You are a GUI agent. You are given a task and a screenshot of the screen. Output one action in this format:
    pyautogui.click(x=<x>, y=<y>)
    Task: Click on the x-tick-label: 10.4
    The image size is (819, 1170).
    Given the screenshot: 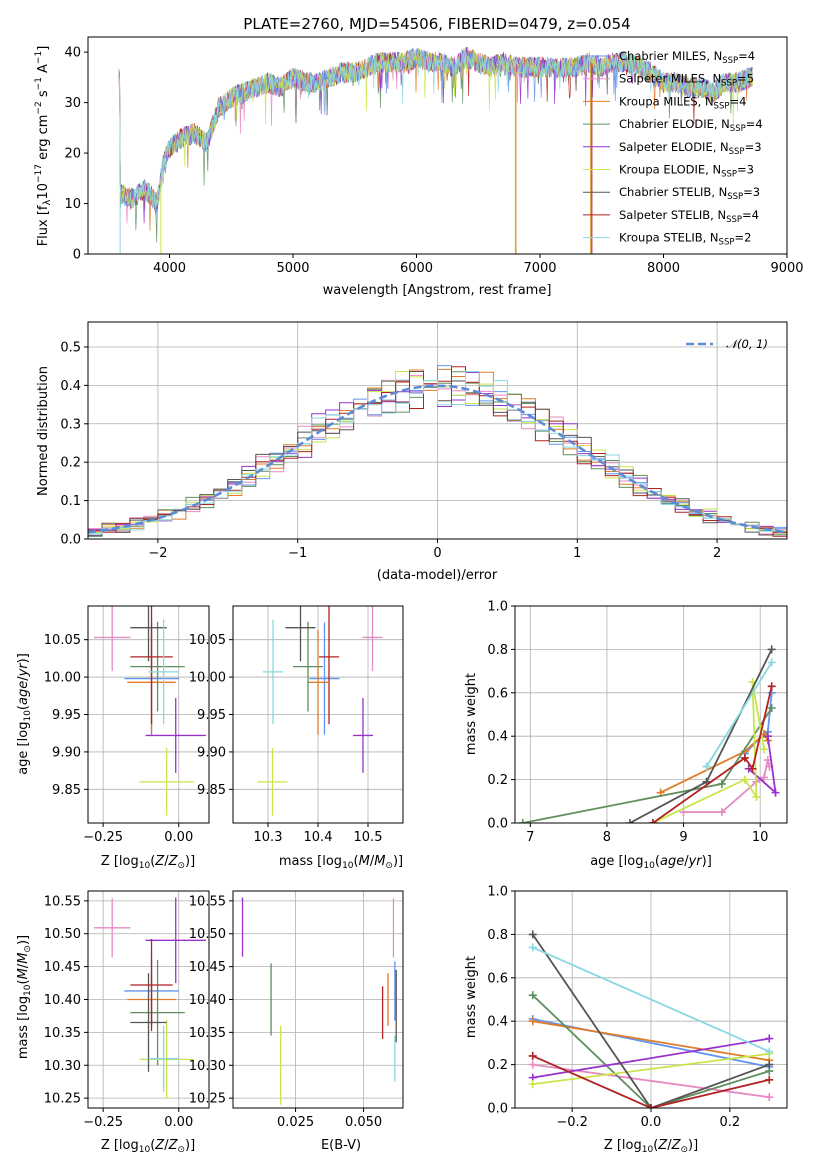 What is the action you would take?
    pyautogui.click(x=318, y=837)
    